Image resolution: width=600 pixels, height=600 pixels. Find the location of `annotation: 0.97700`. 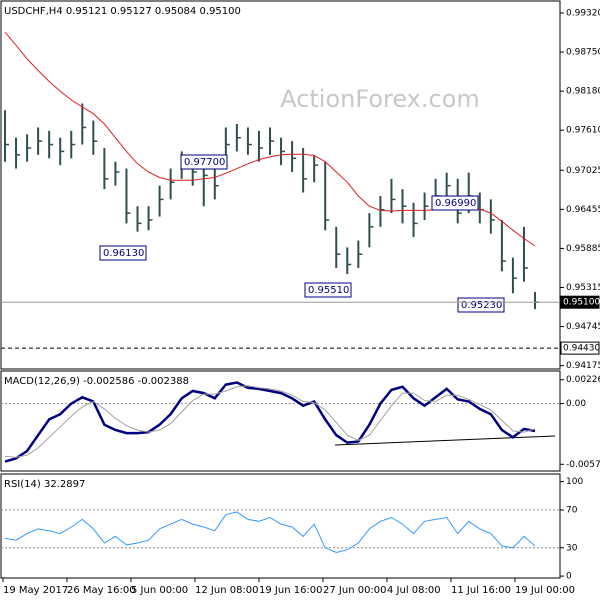

annotation: 0.97700 is located at coordinates (204, 162).